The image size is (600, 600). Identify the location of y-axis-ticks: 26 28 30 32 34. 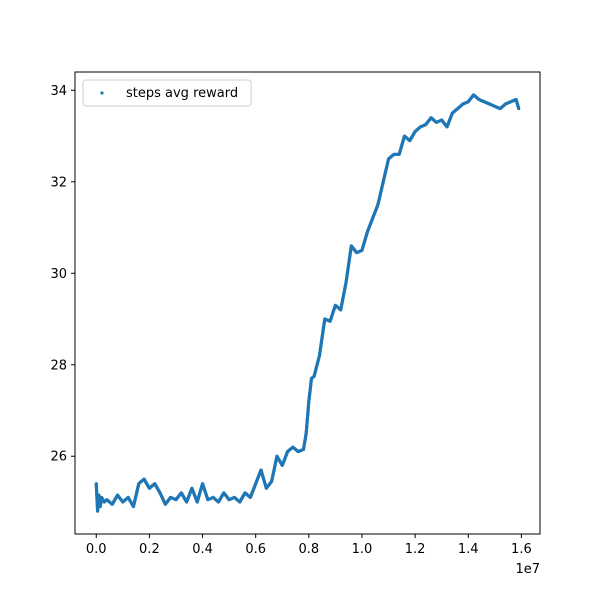
(62, 274).